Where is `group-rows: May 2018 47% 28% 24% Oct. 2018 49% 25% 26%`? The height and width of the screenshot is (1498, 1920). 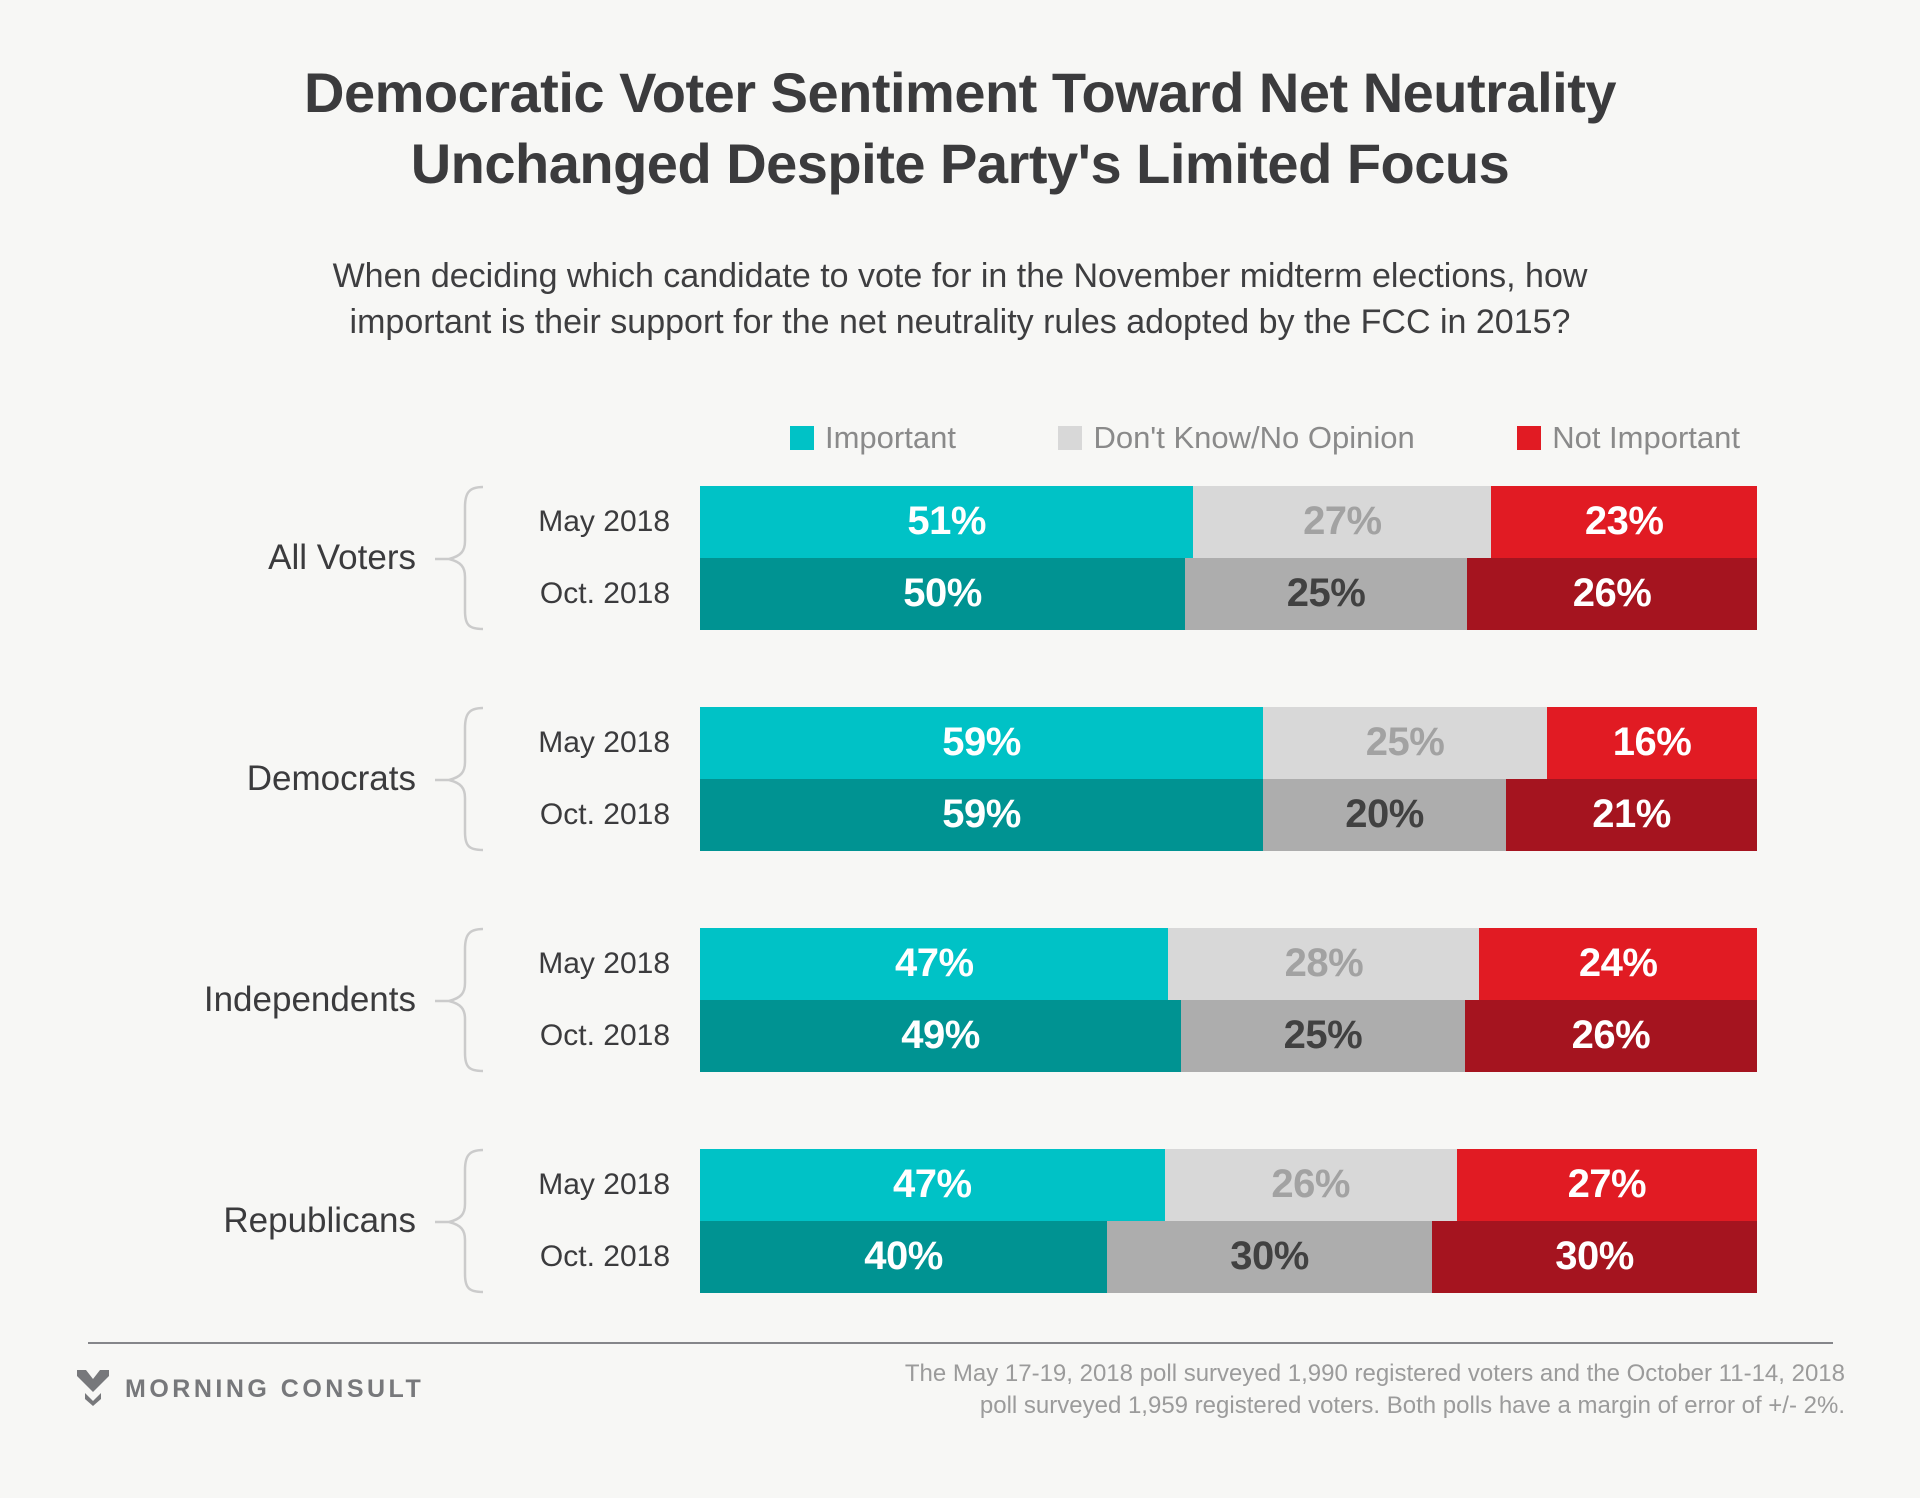
group-rows: May 2018 47% 28% 24% Oct. 2018 49% 25% 26% is located at coordinates (1127, 999).